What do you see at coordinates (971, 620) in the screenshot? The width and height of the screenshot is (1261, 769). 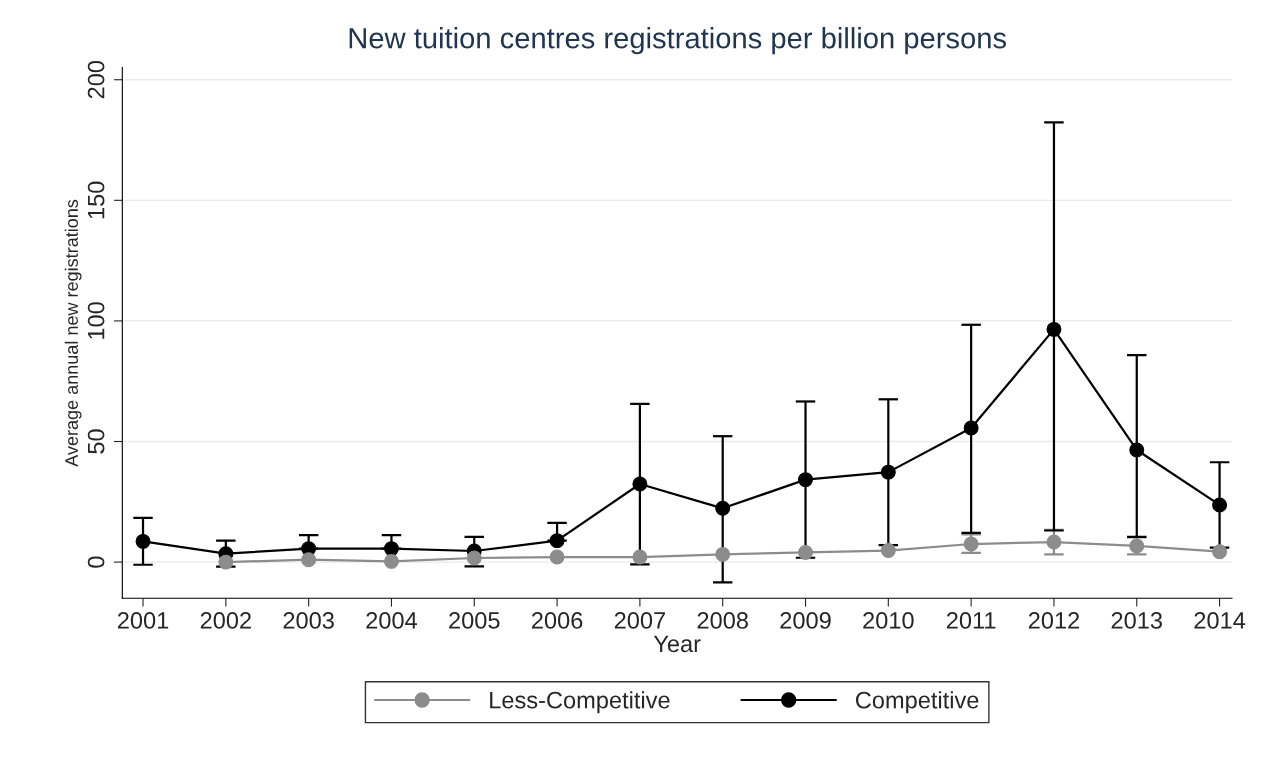 I see `x-tick-label: 2011` at bounding box center [971, 620].